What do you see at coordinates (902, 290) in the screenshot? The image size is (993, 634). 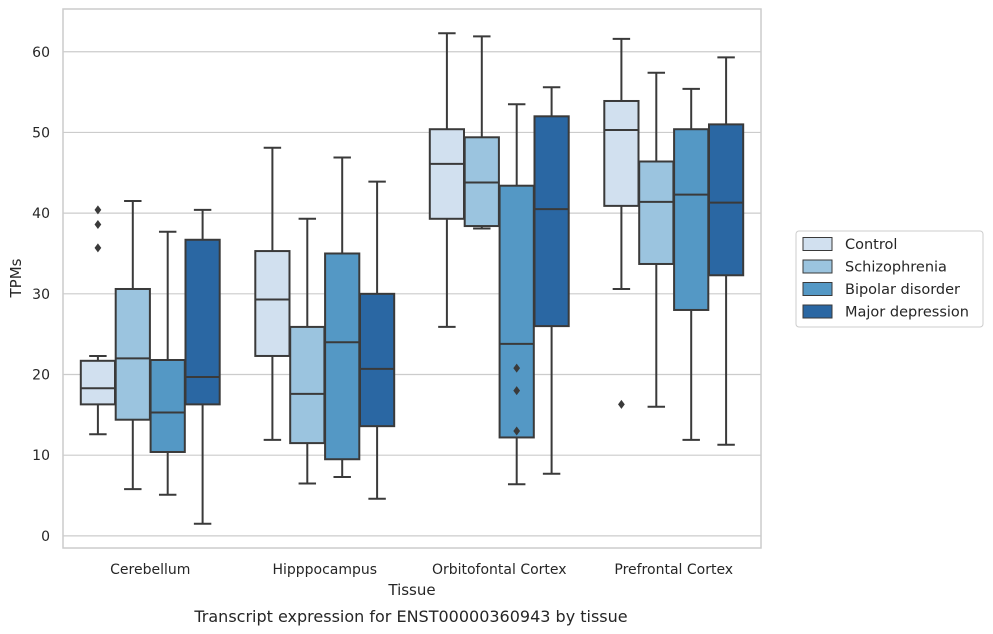 I see `legend-label: Bipolar disorder` at bounding box center [902, 290].